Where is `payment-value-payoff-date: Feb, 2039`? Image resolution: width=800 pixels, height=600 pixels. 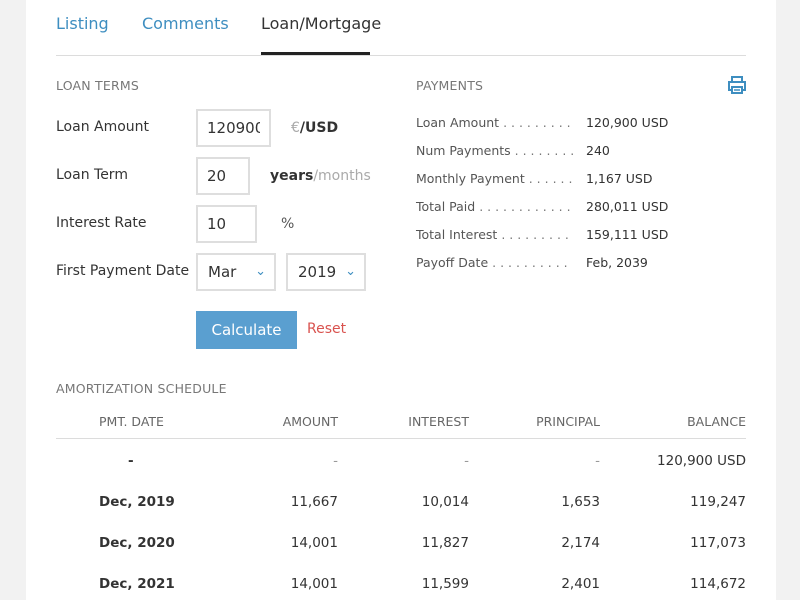
payment-value-payoff-date: Feb, 2039 is located at coordinates (617, 262).